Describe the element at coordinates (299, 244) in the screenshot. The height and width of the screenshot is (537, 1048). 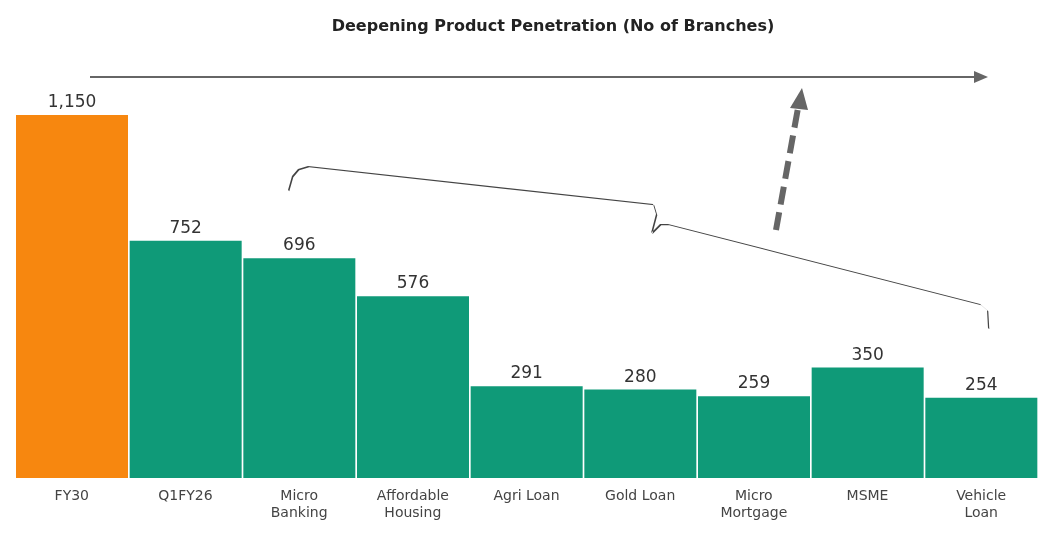
I see `data-label: 696` at that location.